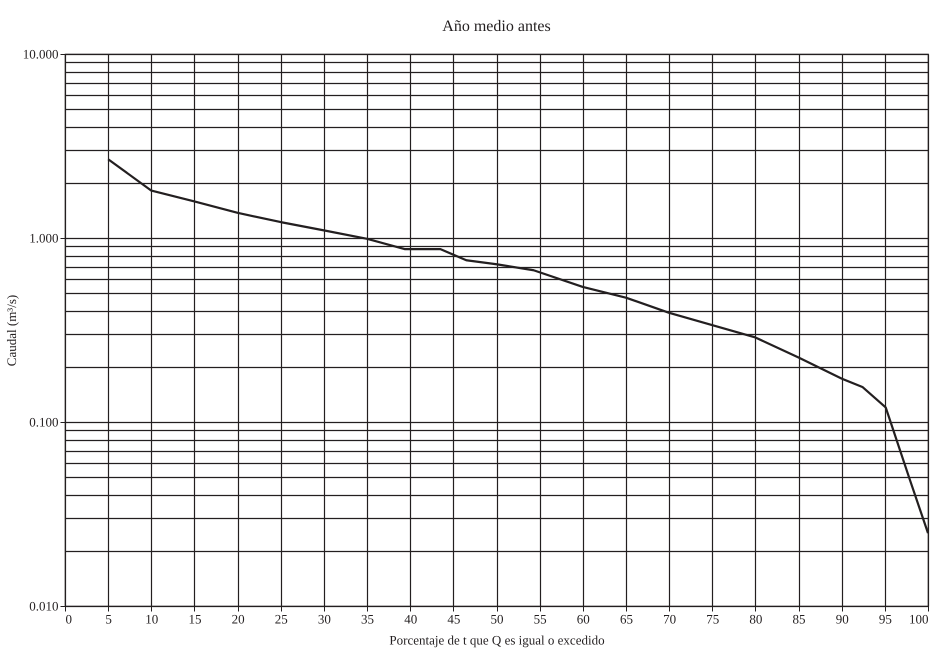 The height and width of the screenshot is (657, 948). What do you see at coordinates (497, 640) in the screenshot?
I see `x-axis-title: Porcentaje de t que Q es igual o excedido` at bounding box center [497, 640].